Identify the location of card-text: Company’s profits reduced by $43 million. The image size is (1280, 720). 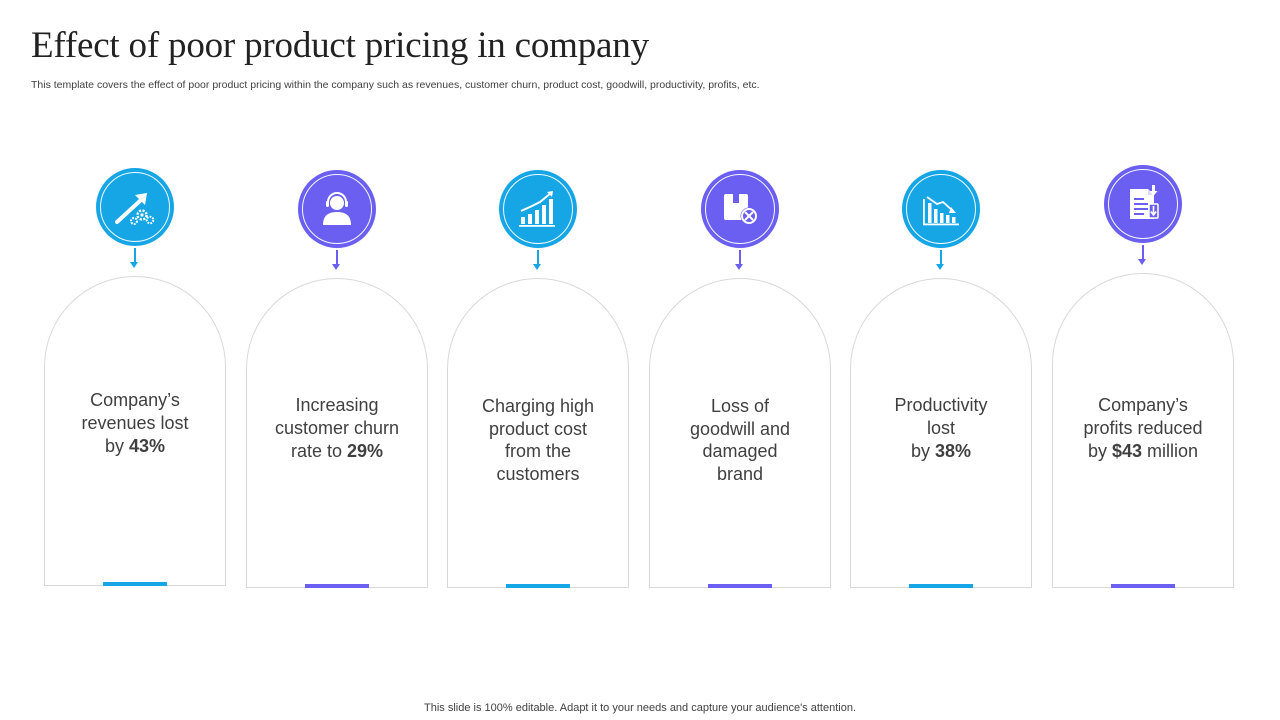
(1143, 428).